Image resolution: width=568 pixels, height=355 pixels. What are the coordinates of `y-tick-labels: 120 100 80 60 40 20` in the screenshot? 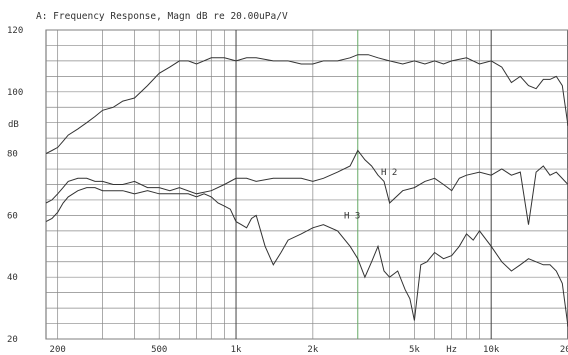 It's located at (15, 185).